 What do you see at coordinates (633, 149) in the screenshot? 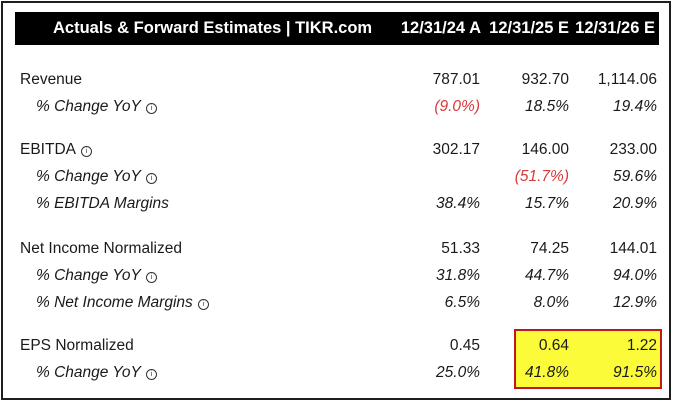
I see `cell-2026: 233.00` at bounding box center [633, 149].